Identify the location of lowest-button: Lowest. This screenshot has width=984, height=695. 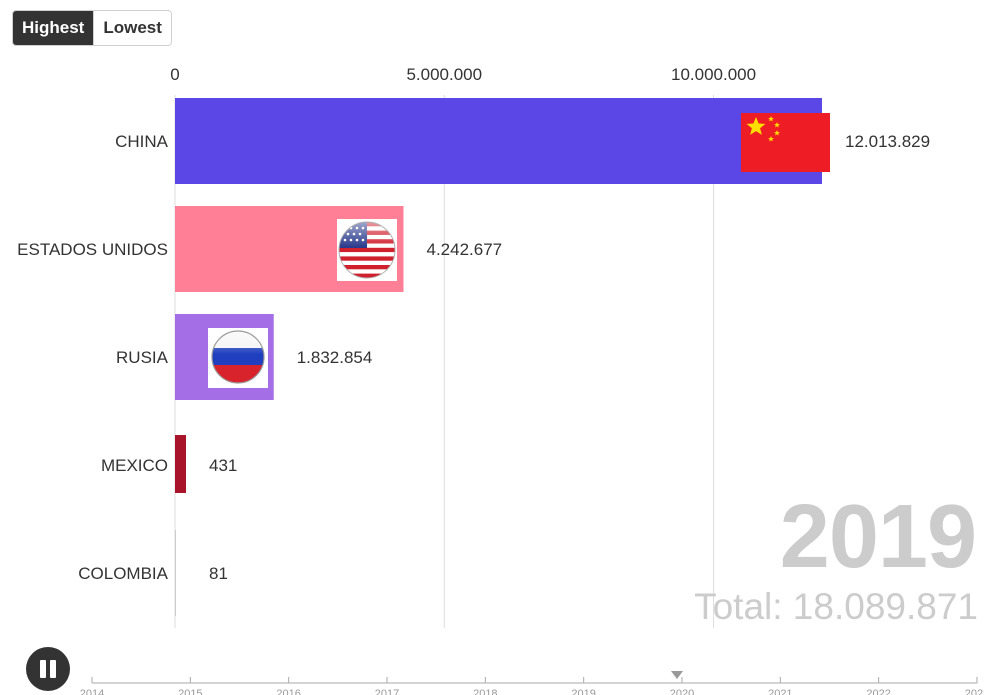
(132, 28).